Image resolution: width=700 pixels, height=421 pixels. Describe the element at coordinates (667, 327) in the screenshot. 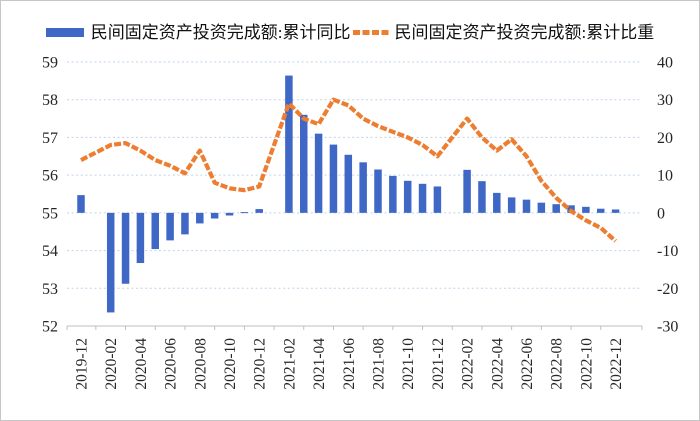

I see `right-axis-tick-label: -30` at that location.